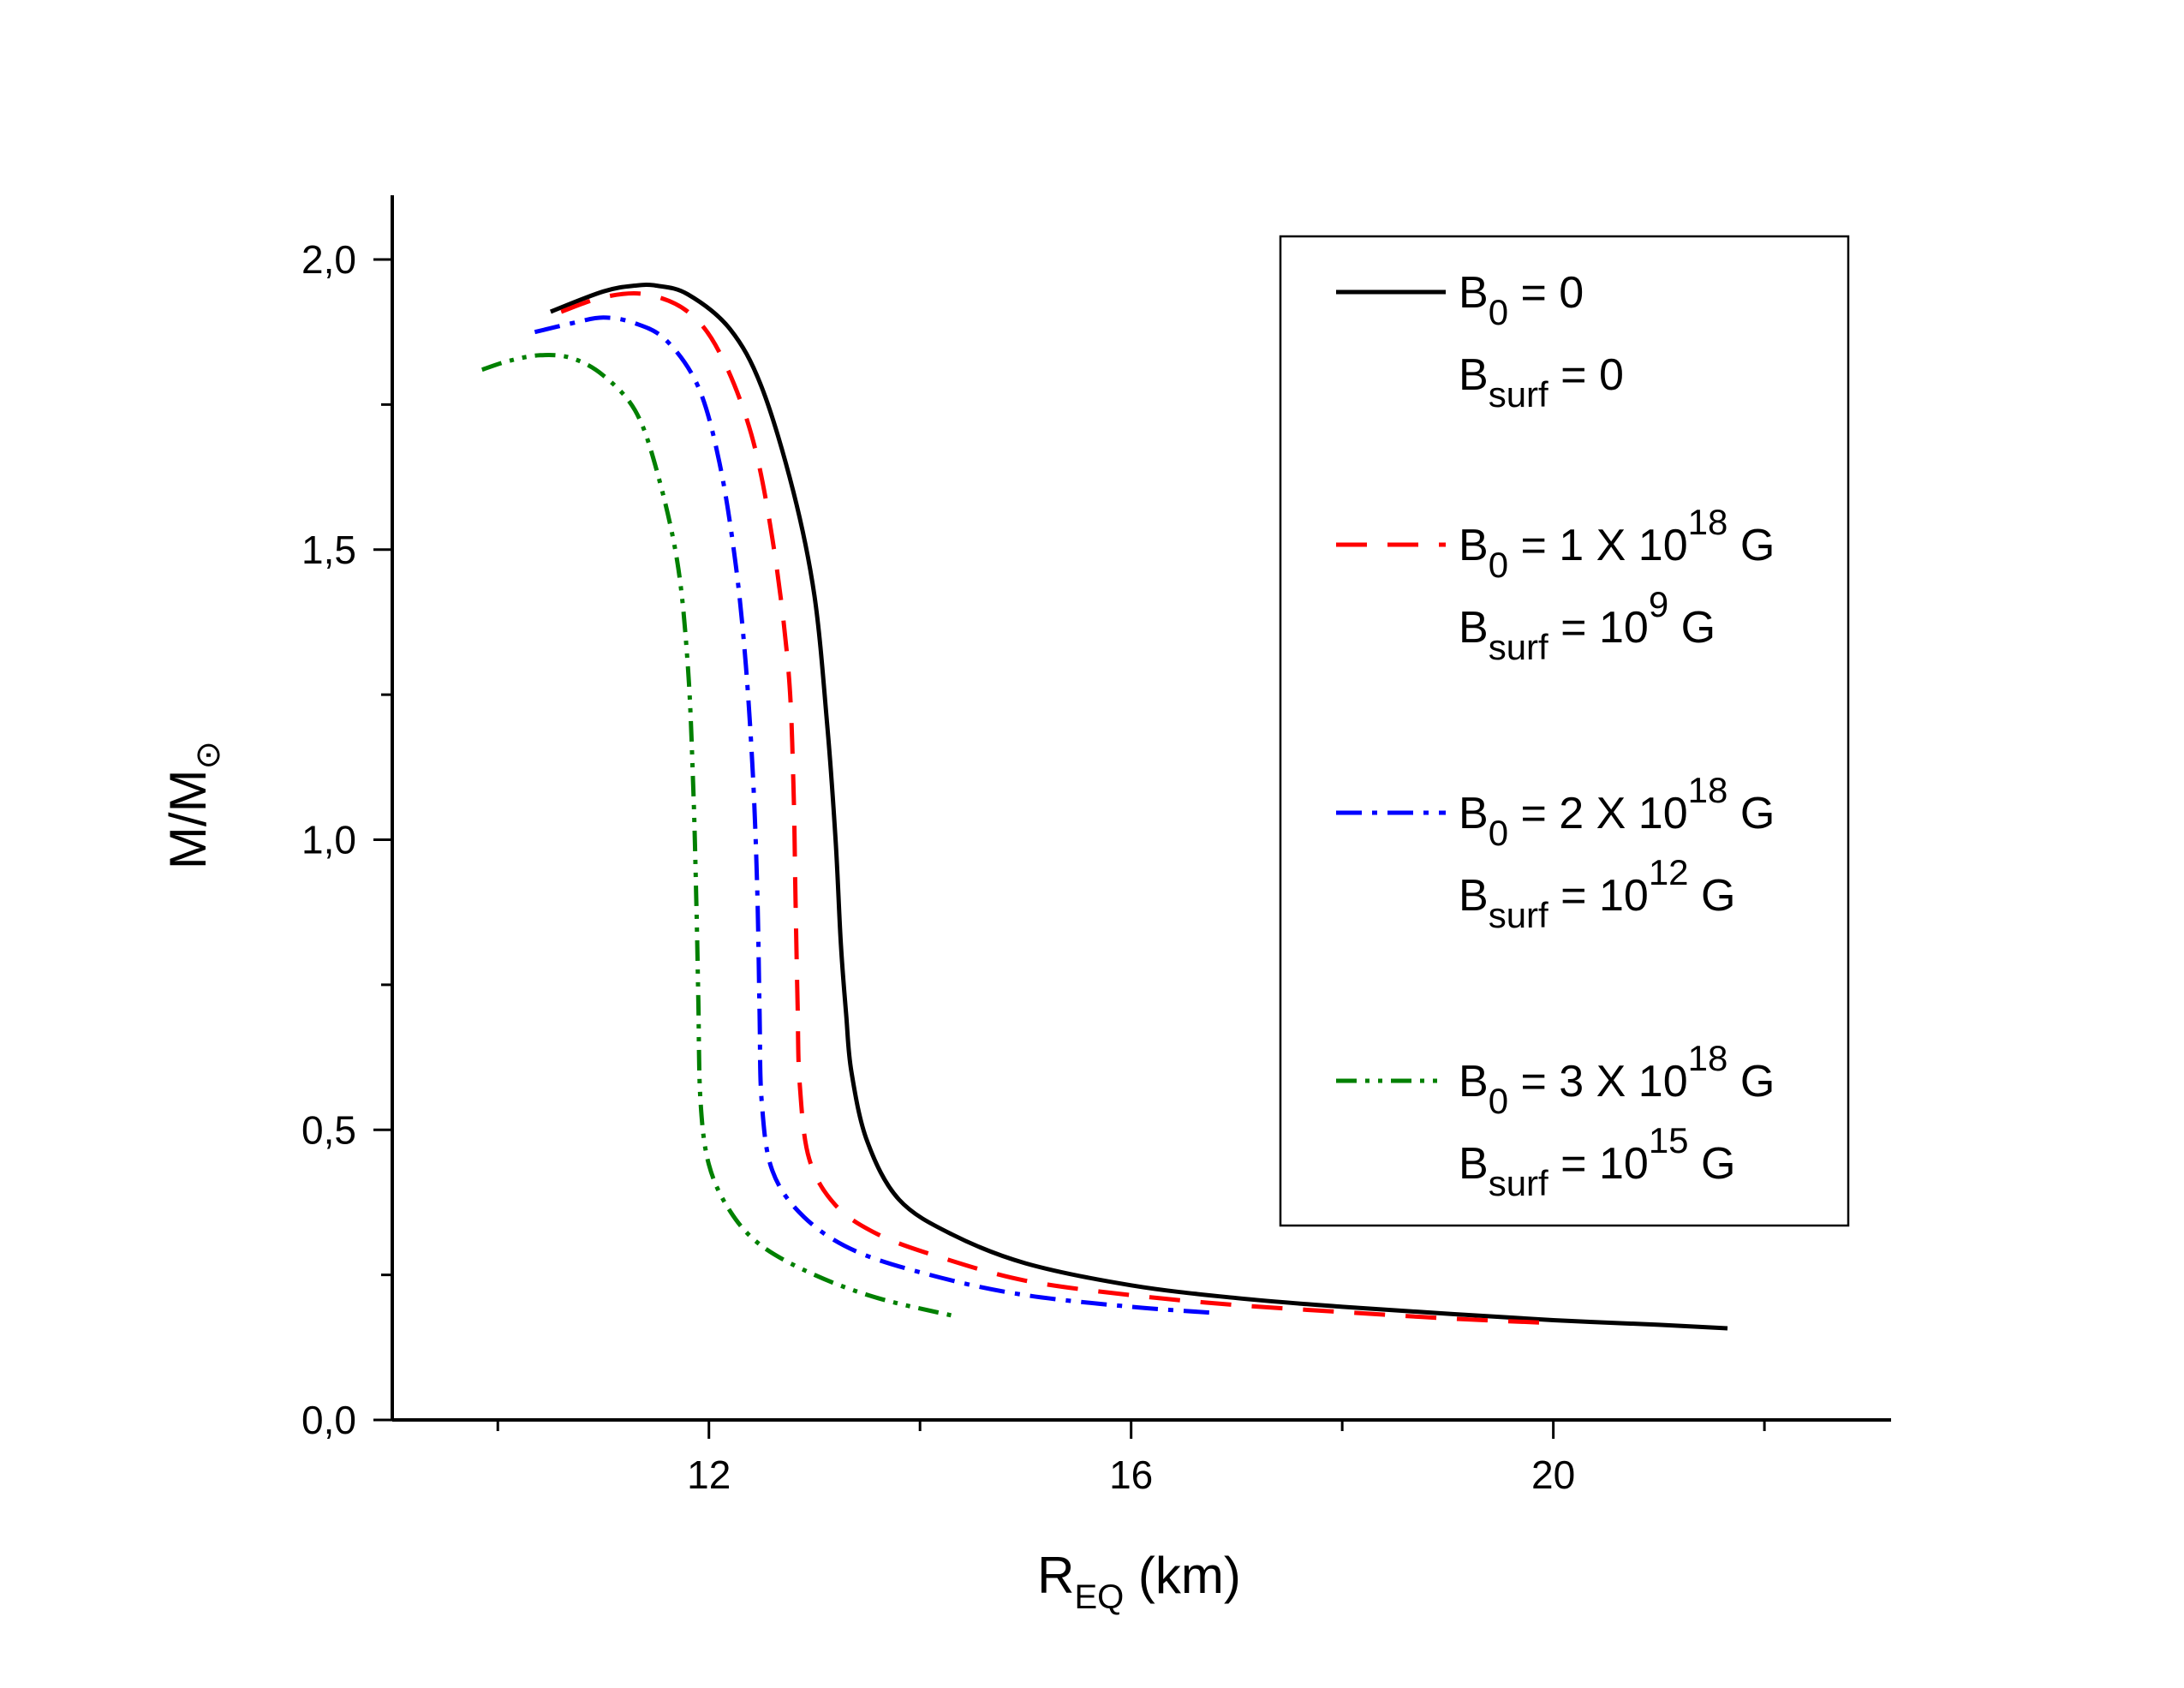 This screenshot has height=1688, width=2184. What do you see at coordinates (328, 259) in the screenshot?
I see `y-tick-label: 2,0` at bounding box center [328, 259].